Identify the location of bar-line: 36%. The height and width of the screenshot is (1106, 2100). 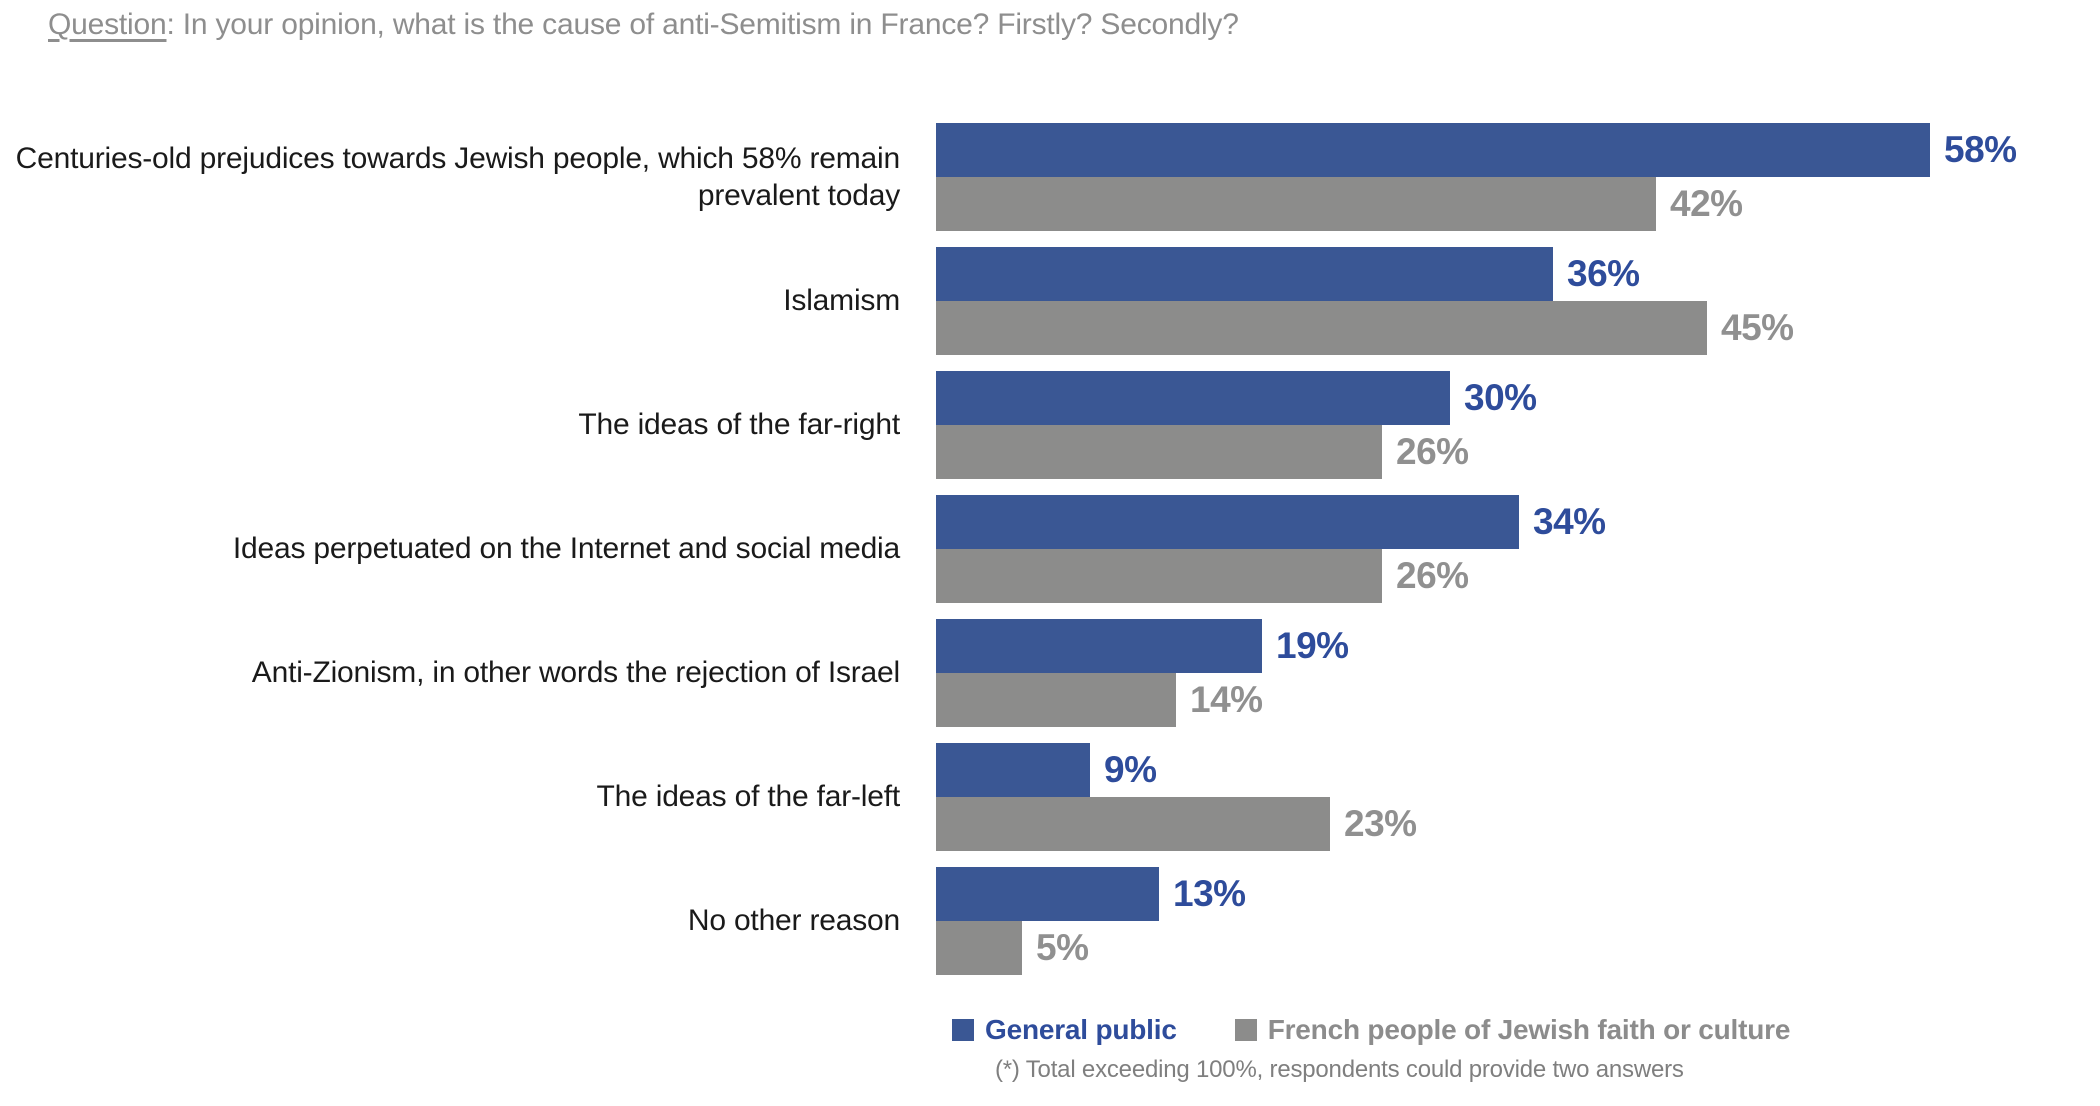
(1365, 274).